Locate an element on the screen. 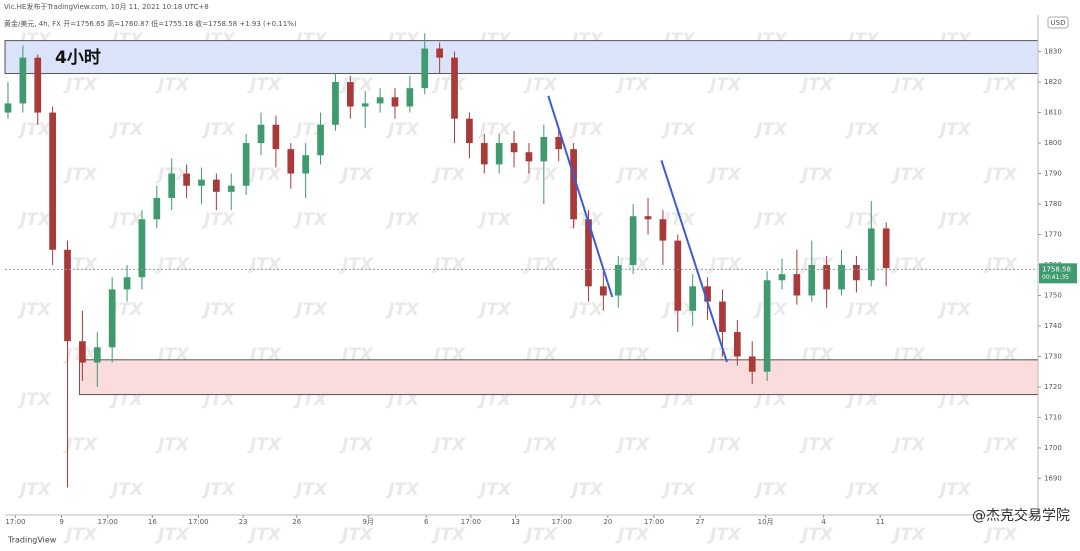 Image resolution: width=1080 pixels, height=551 pixels. zone-label: 4小时 is located at coordinates (78, 58).